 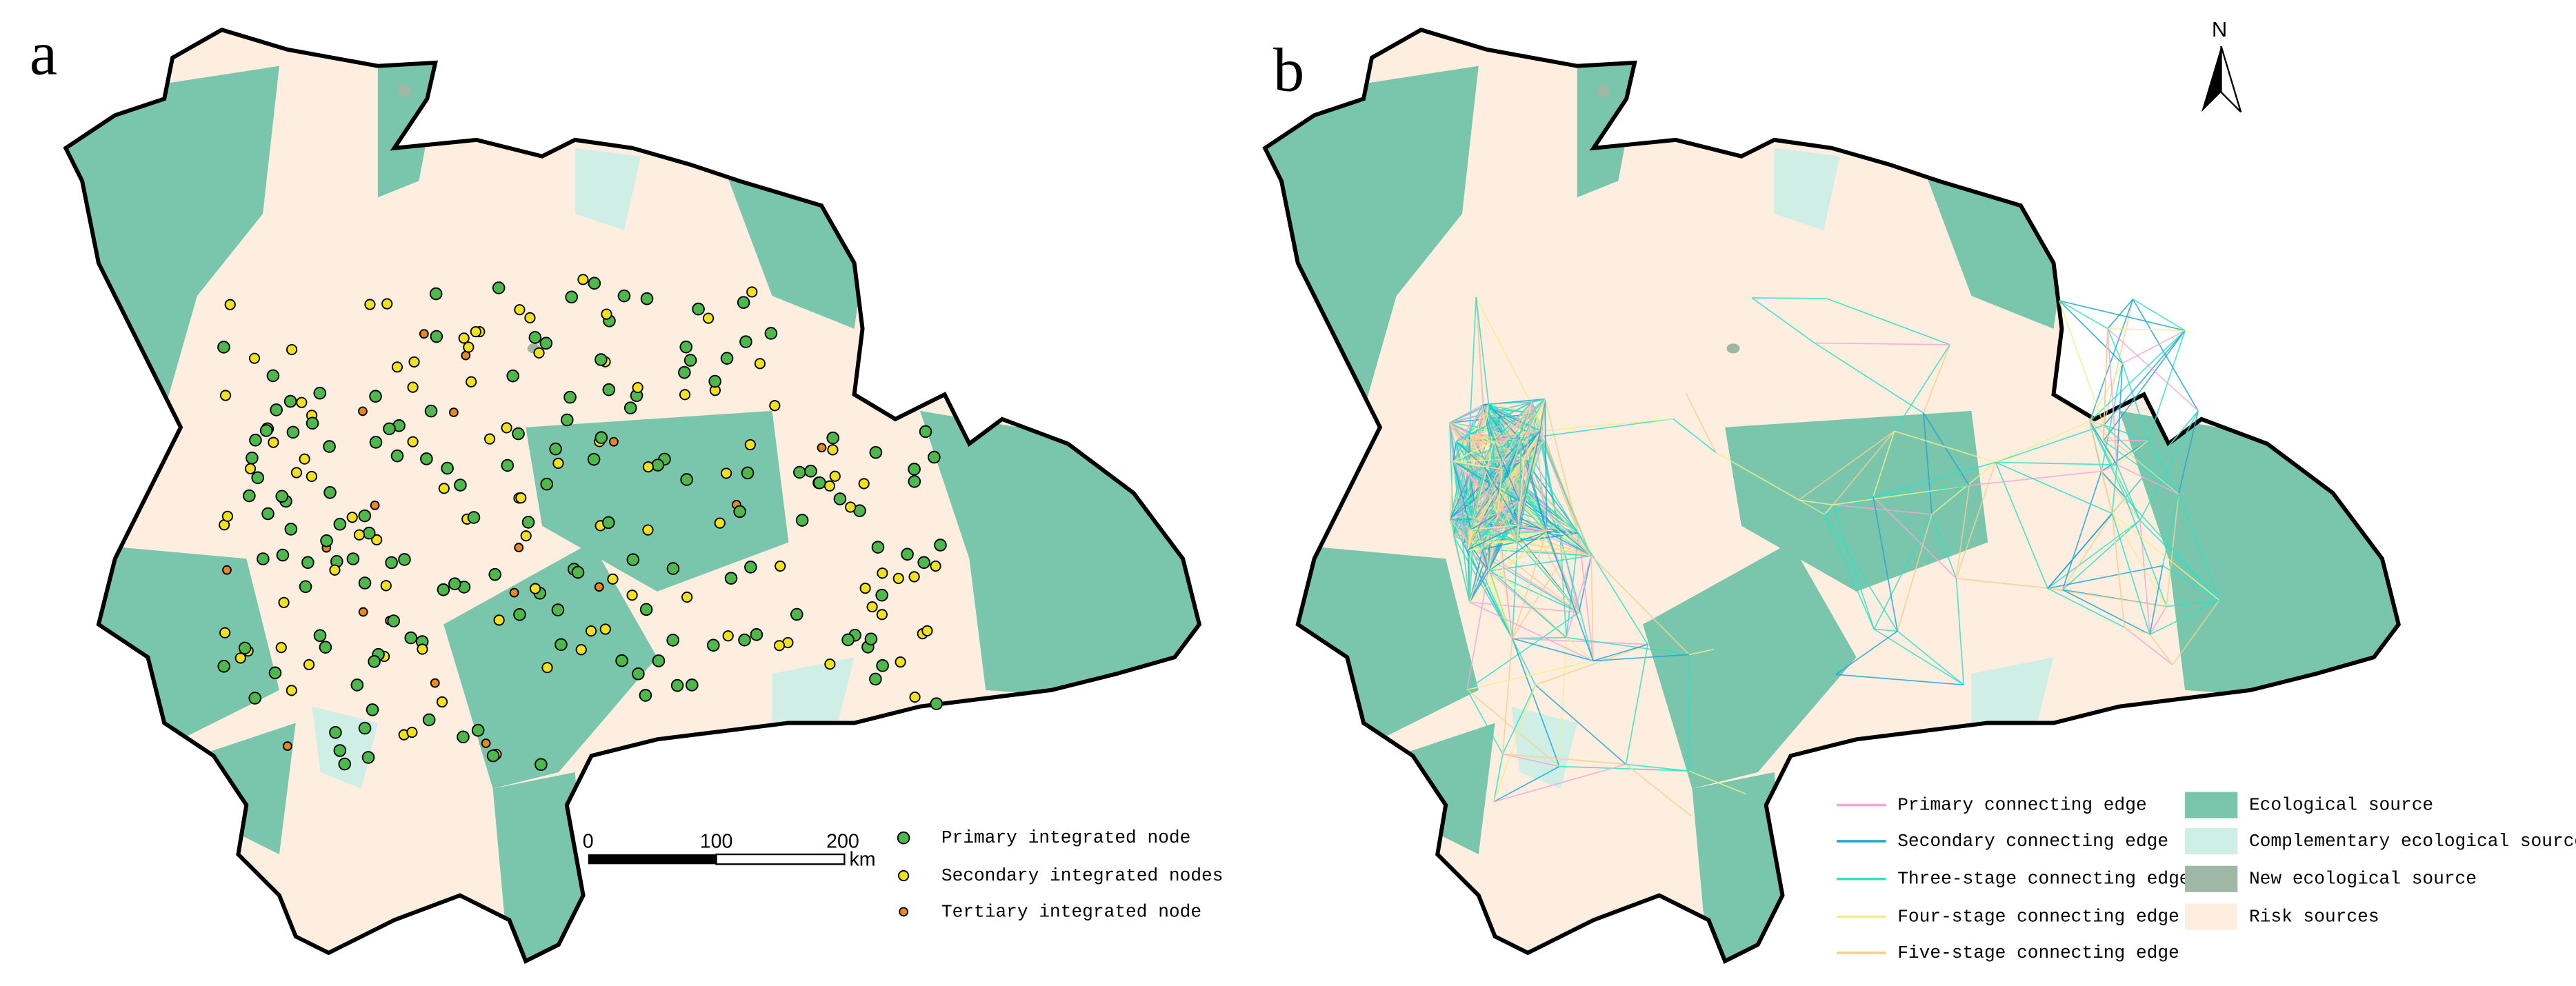 I want to click on legend-text: Three-stage connecting edge, so click(x=2043, y=879).